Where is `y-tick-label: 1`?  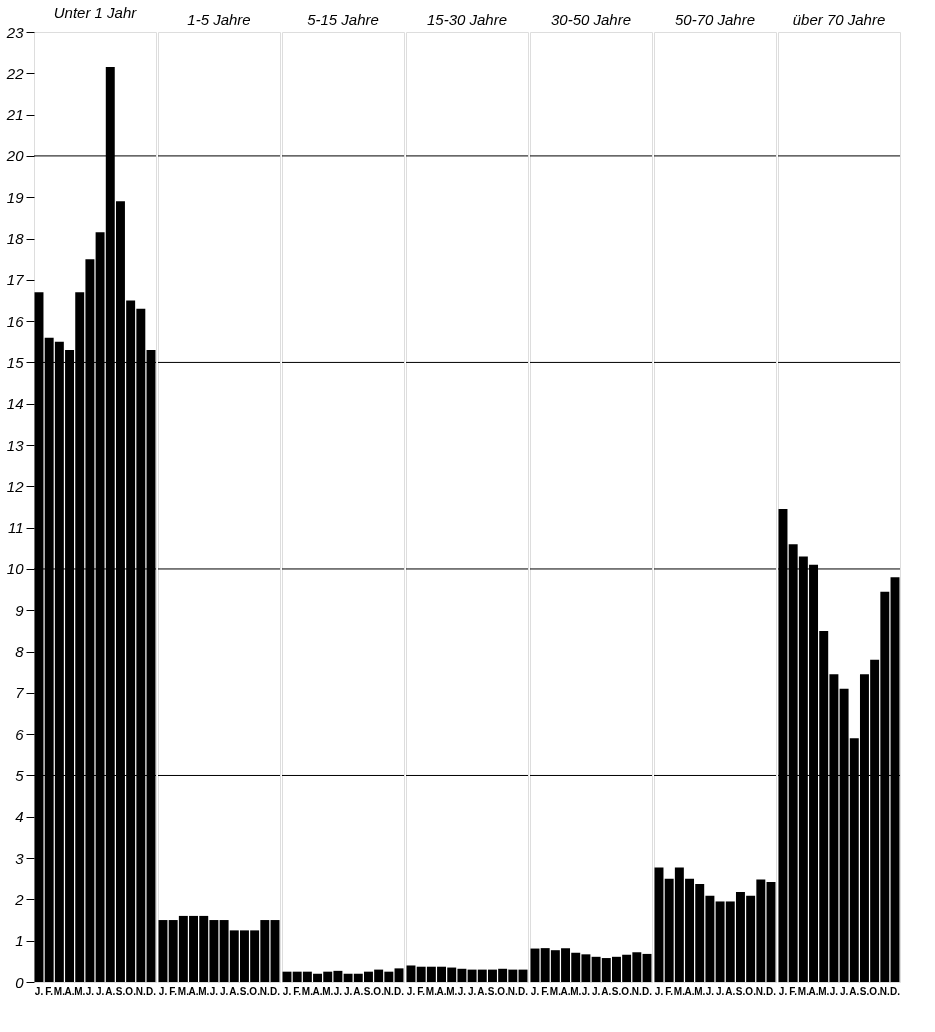 y-tick-label: 1 is located at coordinates (19, 941).